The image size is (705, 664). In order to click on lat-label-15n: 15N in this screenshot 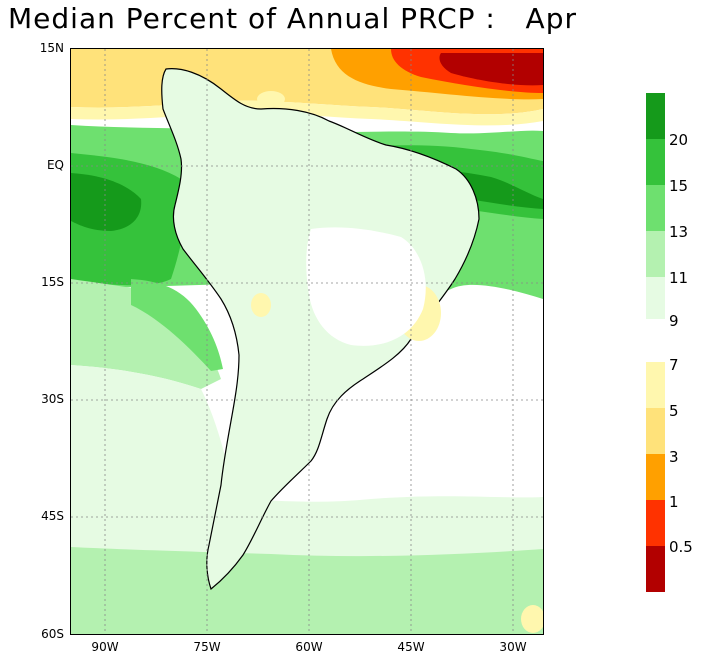, I will do `click(51, 48)`.